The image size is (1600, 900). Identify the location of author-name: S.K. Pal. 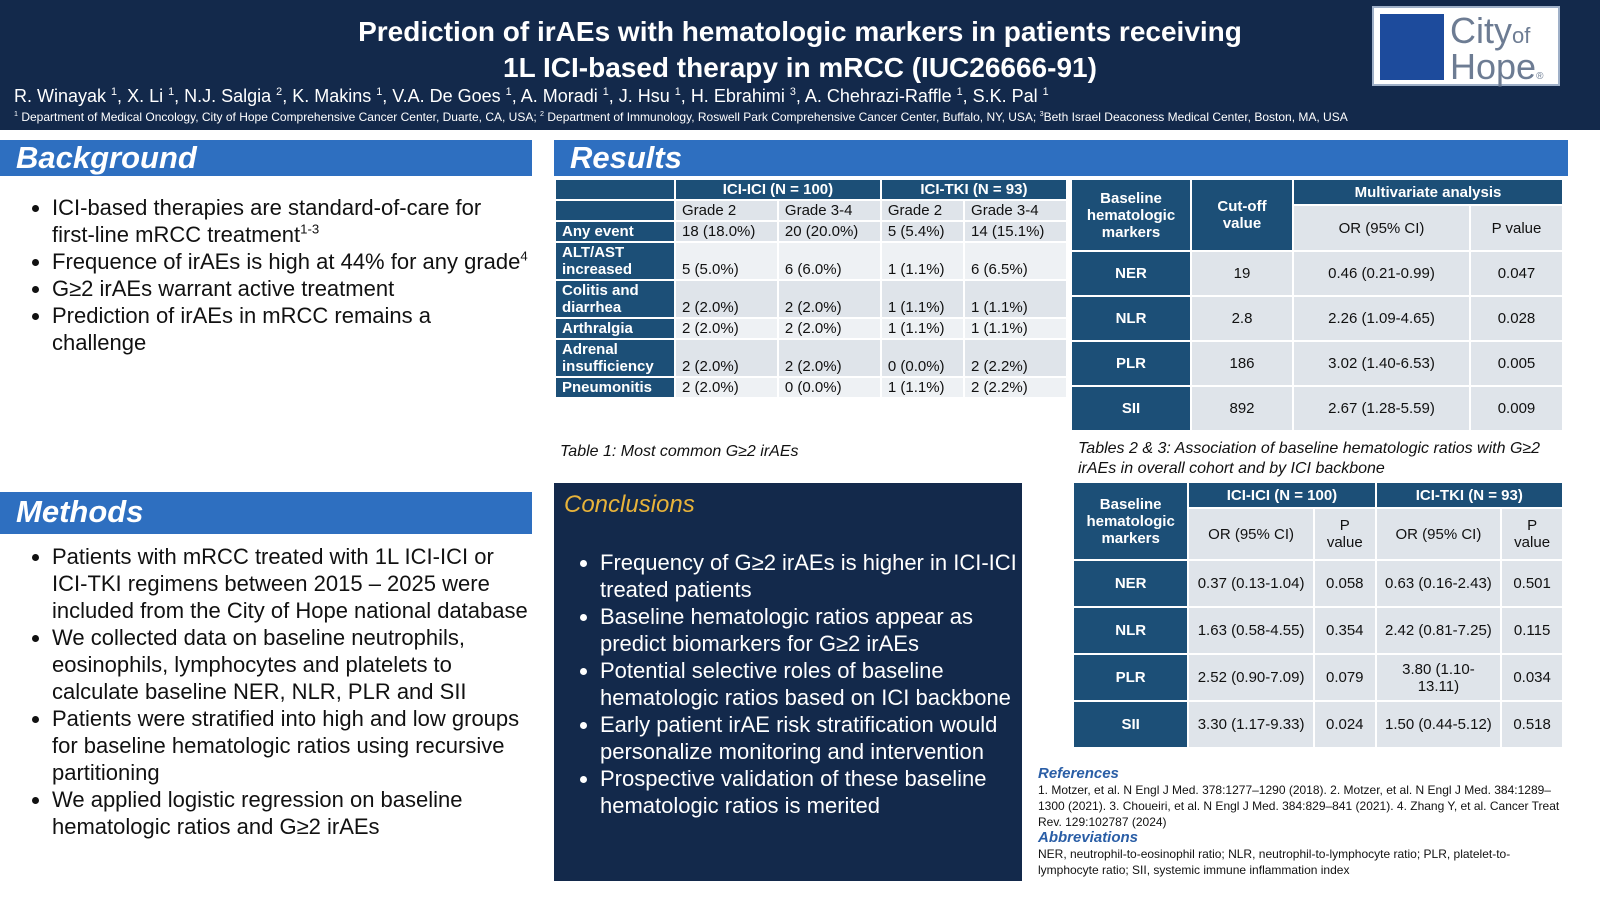
(1007, 96).